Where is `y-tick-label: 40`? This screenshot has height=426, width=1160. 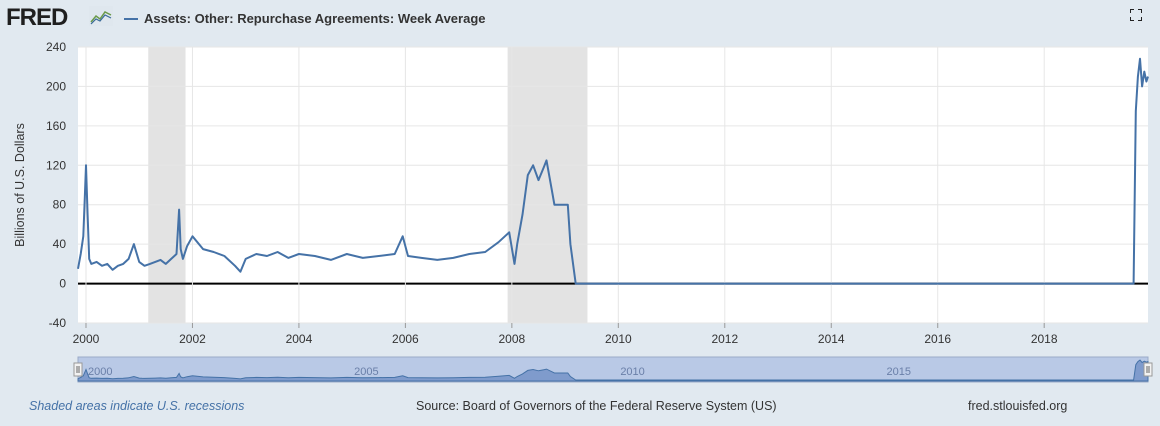
y-tick-label: 40 is located at coordinates (60, 244).